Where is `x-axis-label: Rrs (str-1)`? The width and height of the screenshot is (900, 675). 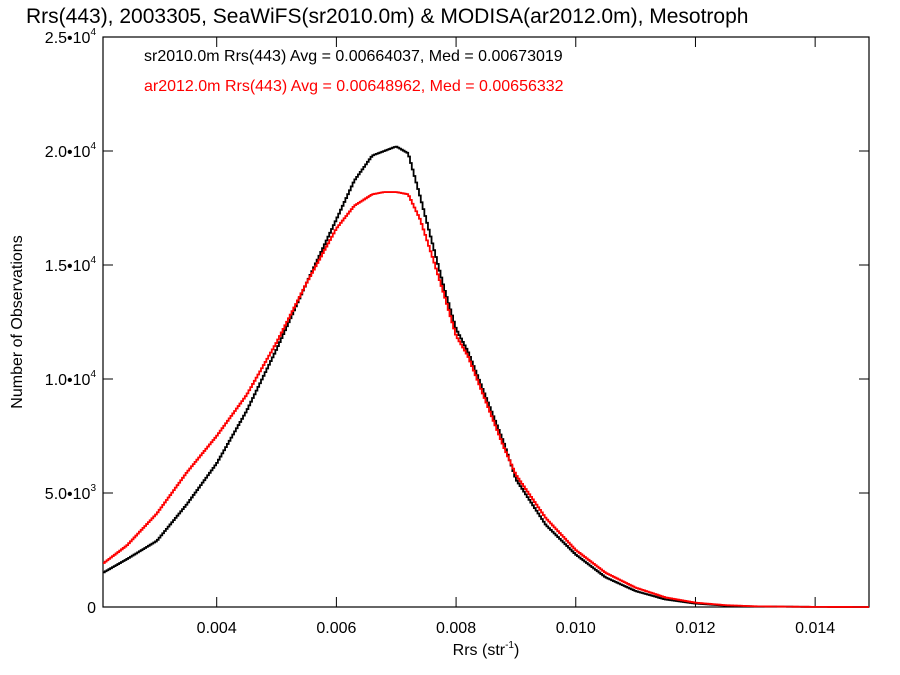 x-axis-label: Rrs (str-1) is located at coordinates (486, 649).